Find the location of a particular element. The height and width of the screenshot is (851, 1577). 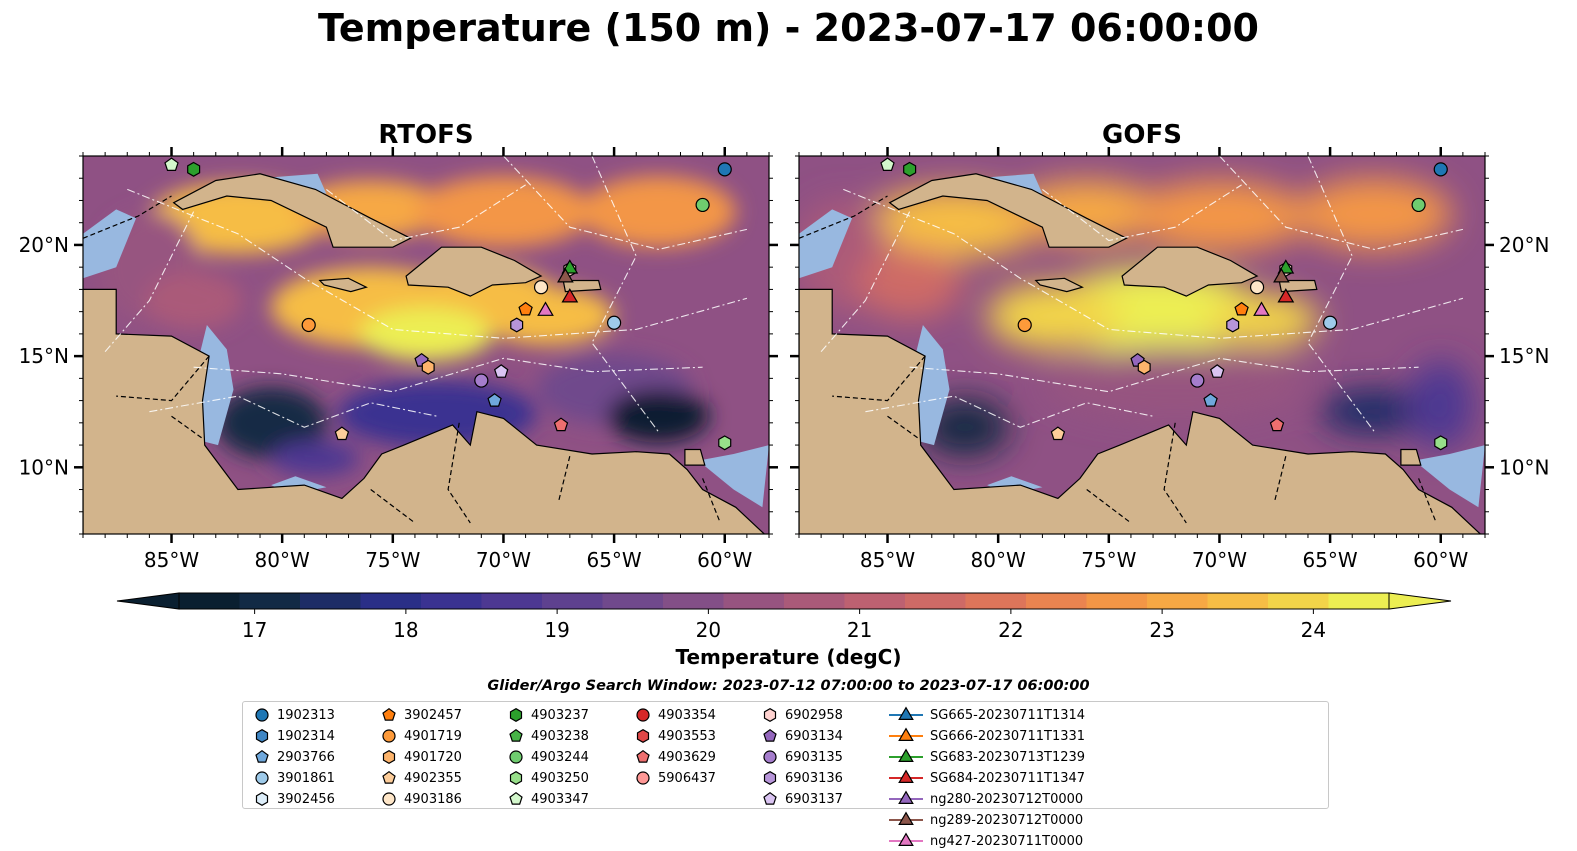

legend-item: 3902456 is located at coordinates (294, 799).